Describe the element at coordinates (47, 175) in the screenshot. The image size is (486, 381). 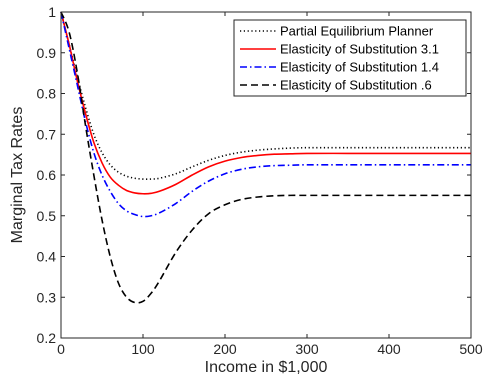
I see `y-tick-label: 0.6` at that location.